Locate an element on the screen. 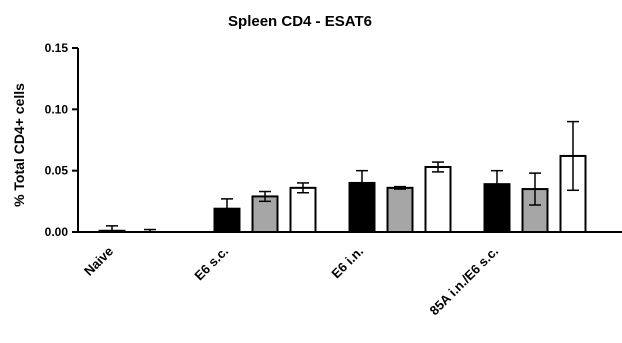  category-labels: Naive E6 s.c. E6 i.n. 85A i.n./E6 s.c. is located at coordinates (291, 281).